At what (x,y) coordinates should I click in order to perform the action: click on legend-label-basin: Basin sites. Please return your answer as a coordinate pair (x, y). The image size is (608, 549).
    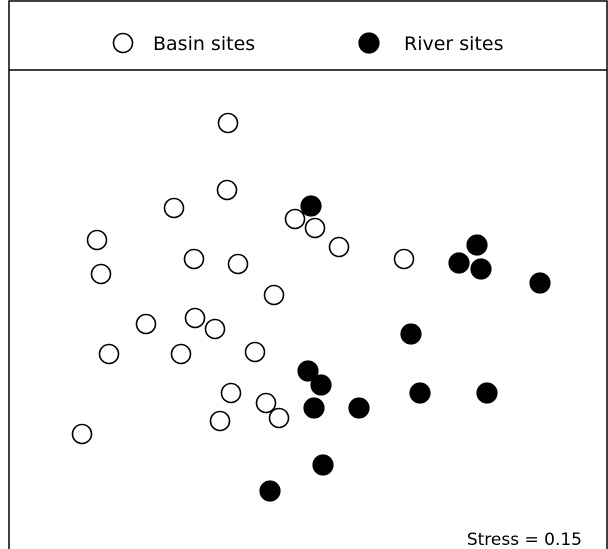
    Looking at the image, I should click on (204, 44).